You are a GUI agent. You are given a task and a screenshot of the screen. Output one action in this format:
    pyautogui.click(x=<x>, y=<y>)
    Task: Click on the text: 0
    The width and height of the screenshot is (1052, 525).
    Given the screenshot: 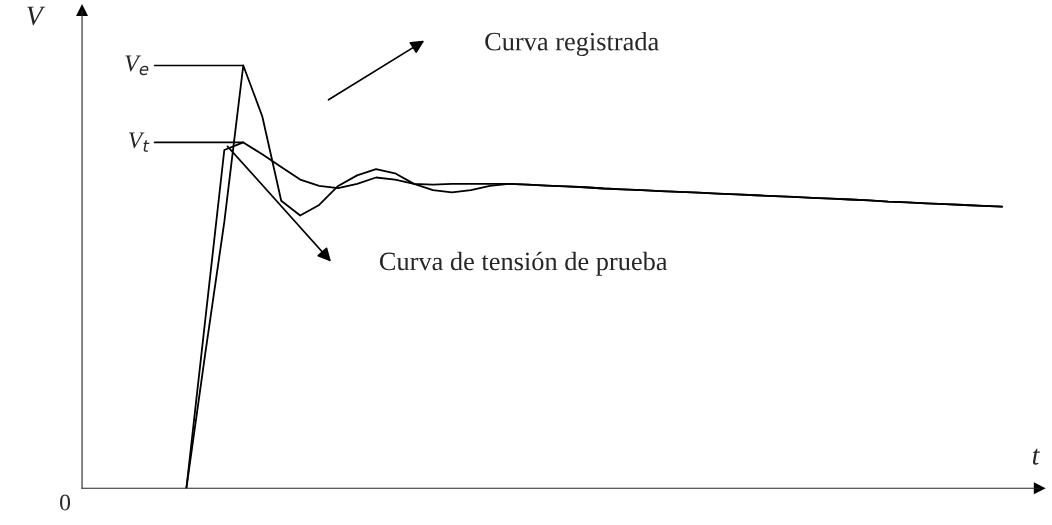 What is the action you would take?
    pyautogui.click(x=65, y=502)
    